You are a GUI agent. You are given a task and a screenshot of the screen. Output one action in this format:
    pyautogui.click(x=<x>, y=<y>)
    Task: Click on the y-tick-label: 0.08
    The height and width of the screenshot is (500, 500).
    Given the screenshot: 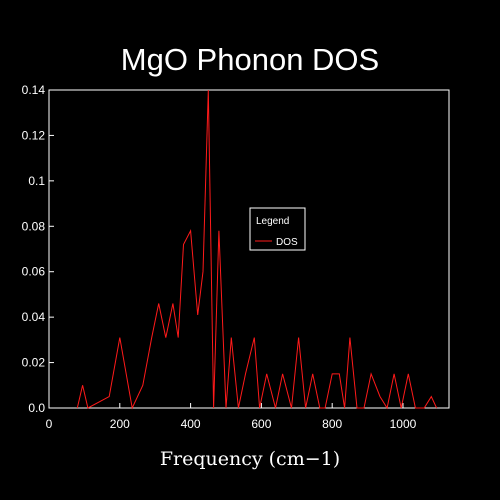 What is the action you would take?
    pyautogui.click(x=34, y=226)
    